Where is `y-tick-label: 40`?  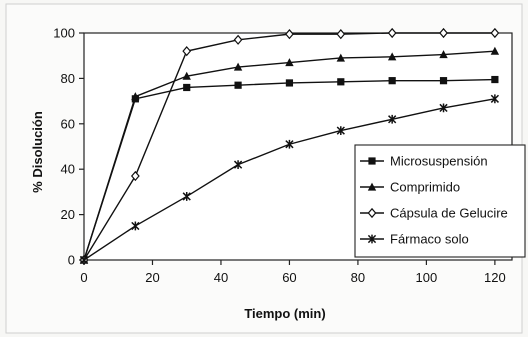 y-tick-label: 40 is located at coordinates (68, 169).